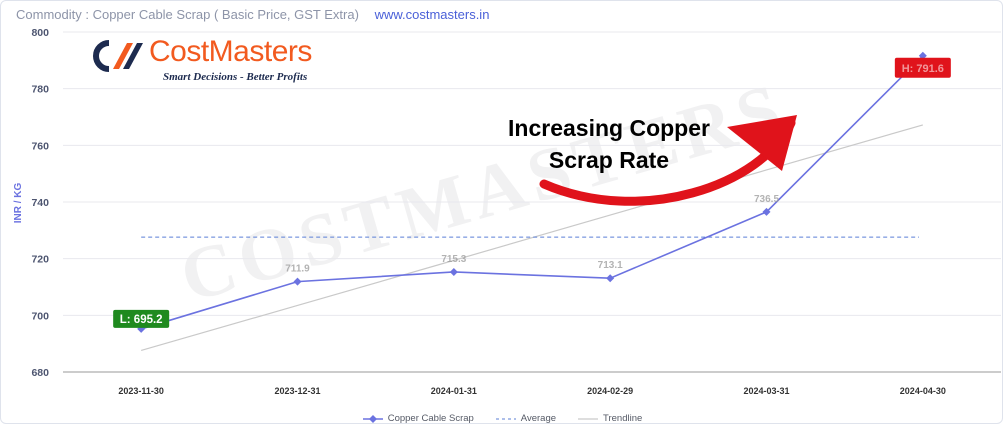 The image size is (1003, 425). I want to click on legend-item-series: Copper Cable Scrap, so click(418, 418).